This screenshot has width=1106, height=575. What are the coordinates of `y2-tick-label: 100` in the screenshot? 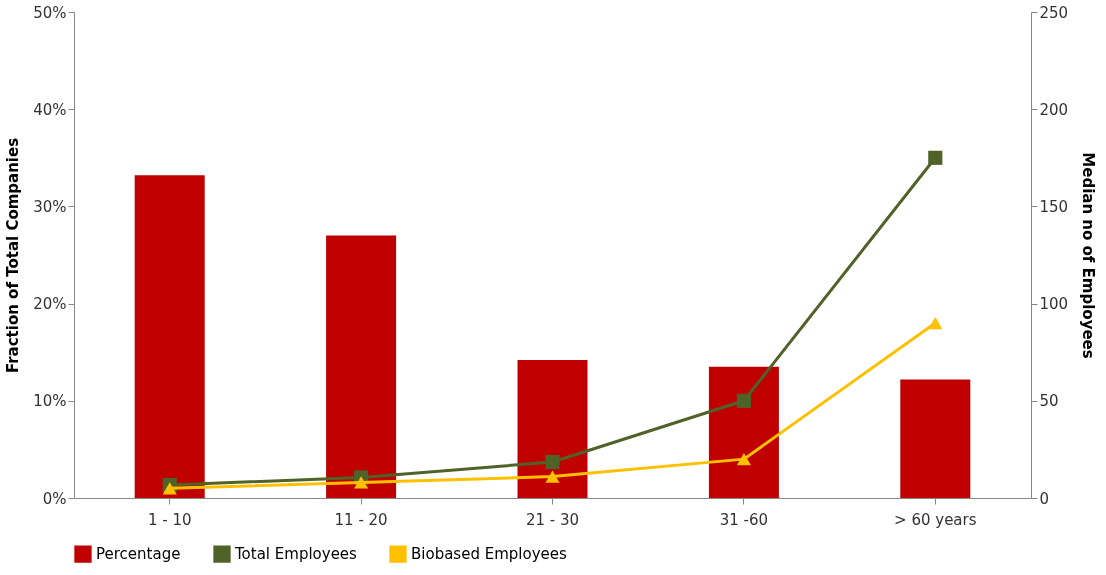 It's located at (1054, 304).